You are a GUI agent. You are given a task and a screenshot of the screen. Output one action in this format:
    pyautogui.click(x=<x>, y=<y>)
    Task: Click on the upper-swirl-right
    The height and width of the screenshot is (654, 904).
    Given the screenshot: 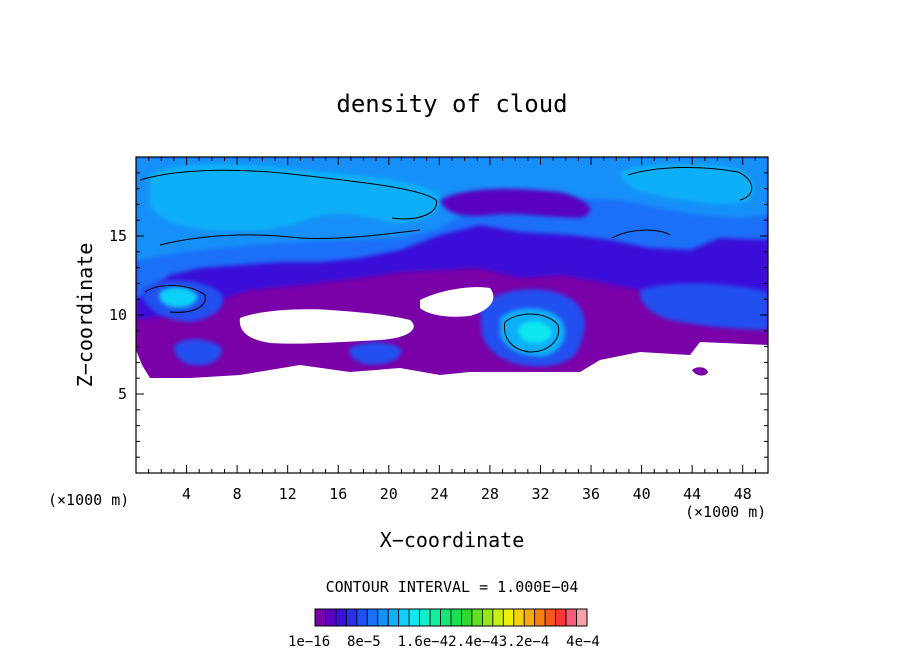 What is the action you would take?
    pyautogui.click(x=687, y=184)
    